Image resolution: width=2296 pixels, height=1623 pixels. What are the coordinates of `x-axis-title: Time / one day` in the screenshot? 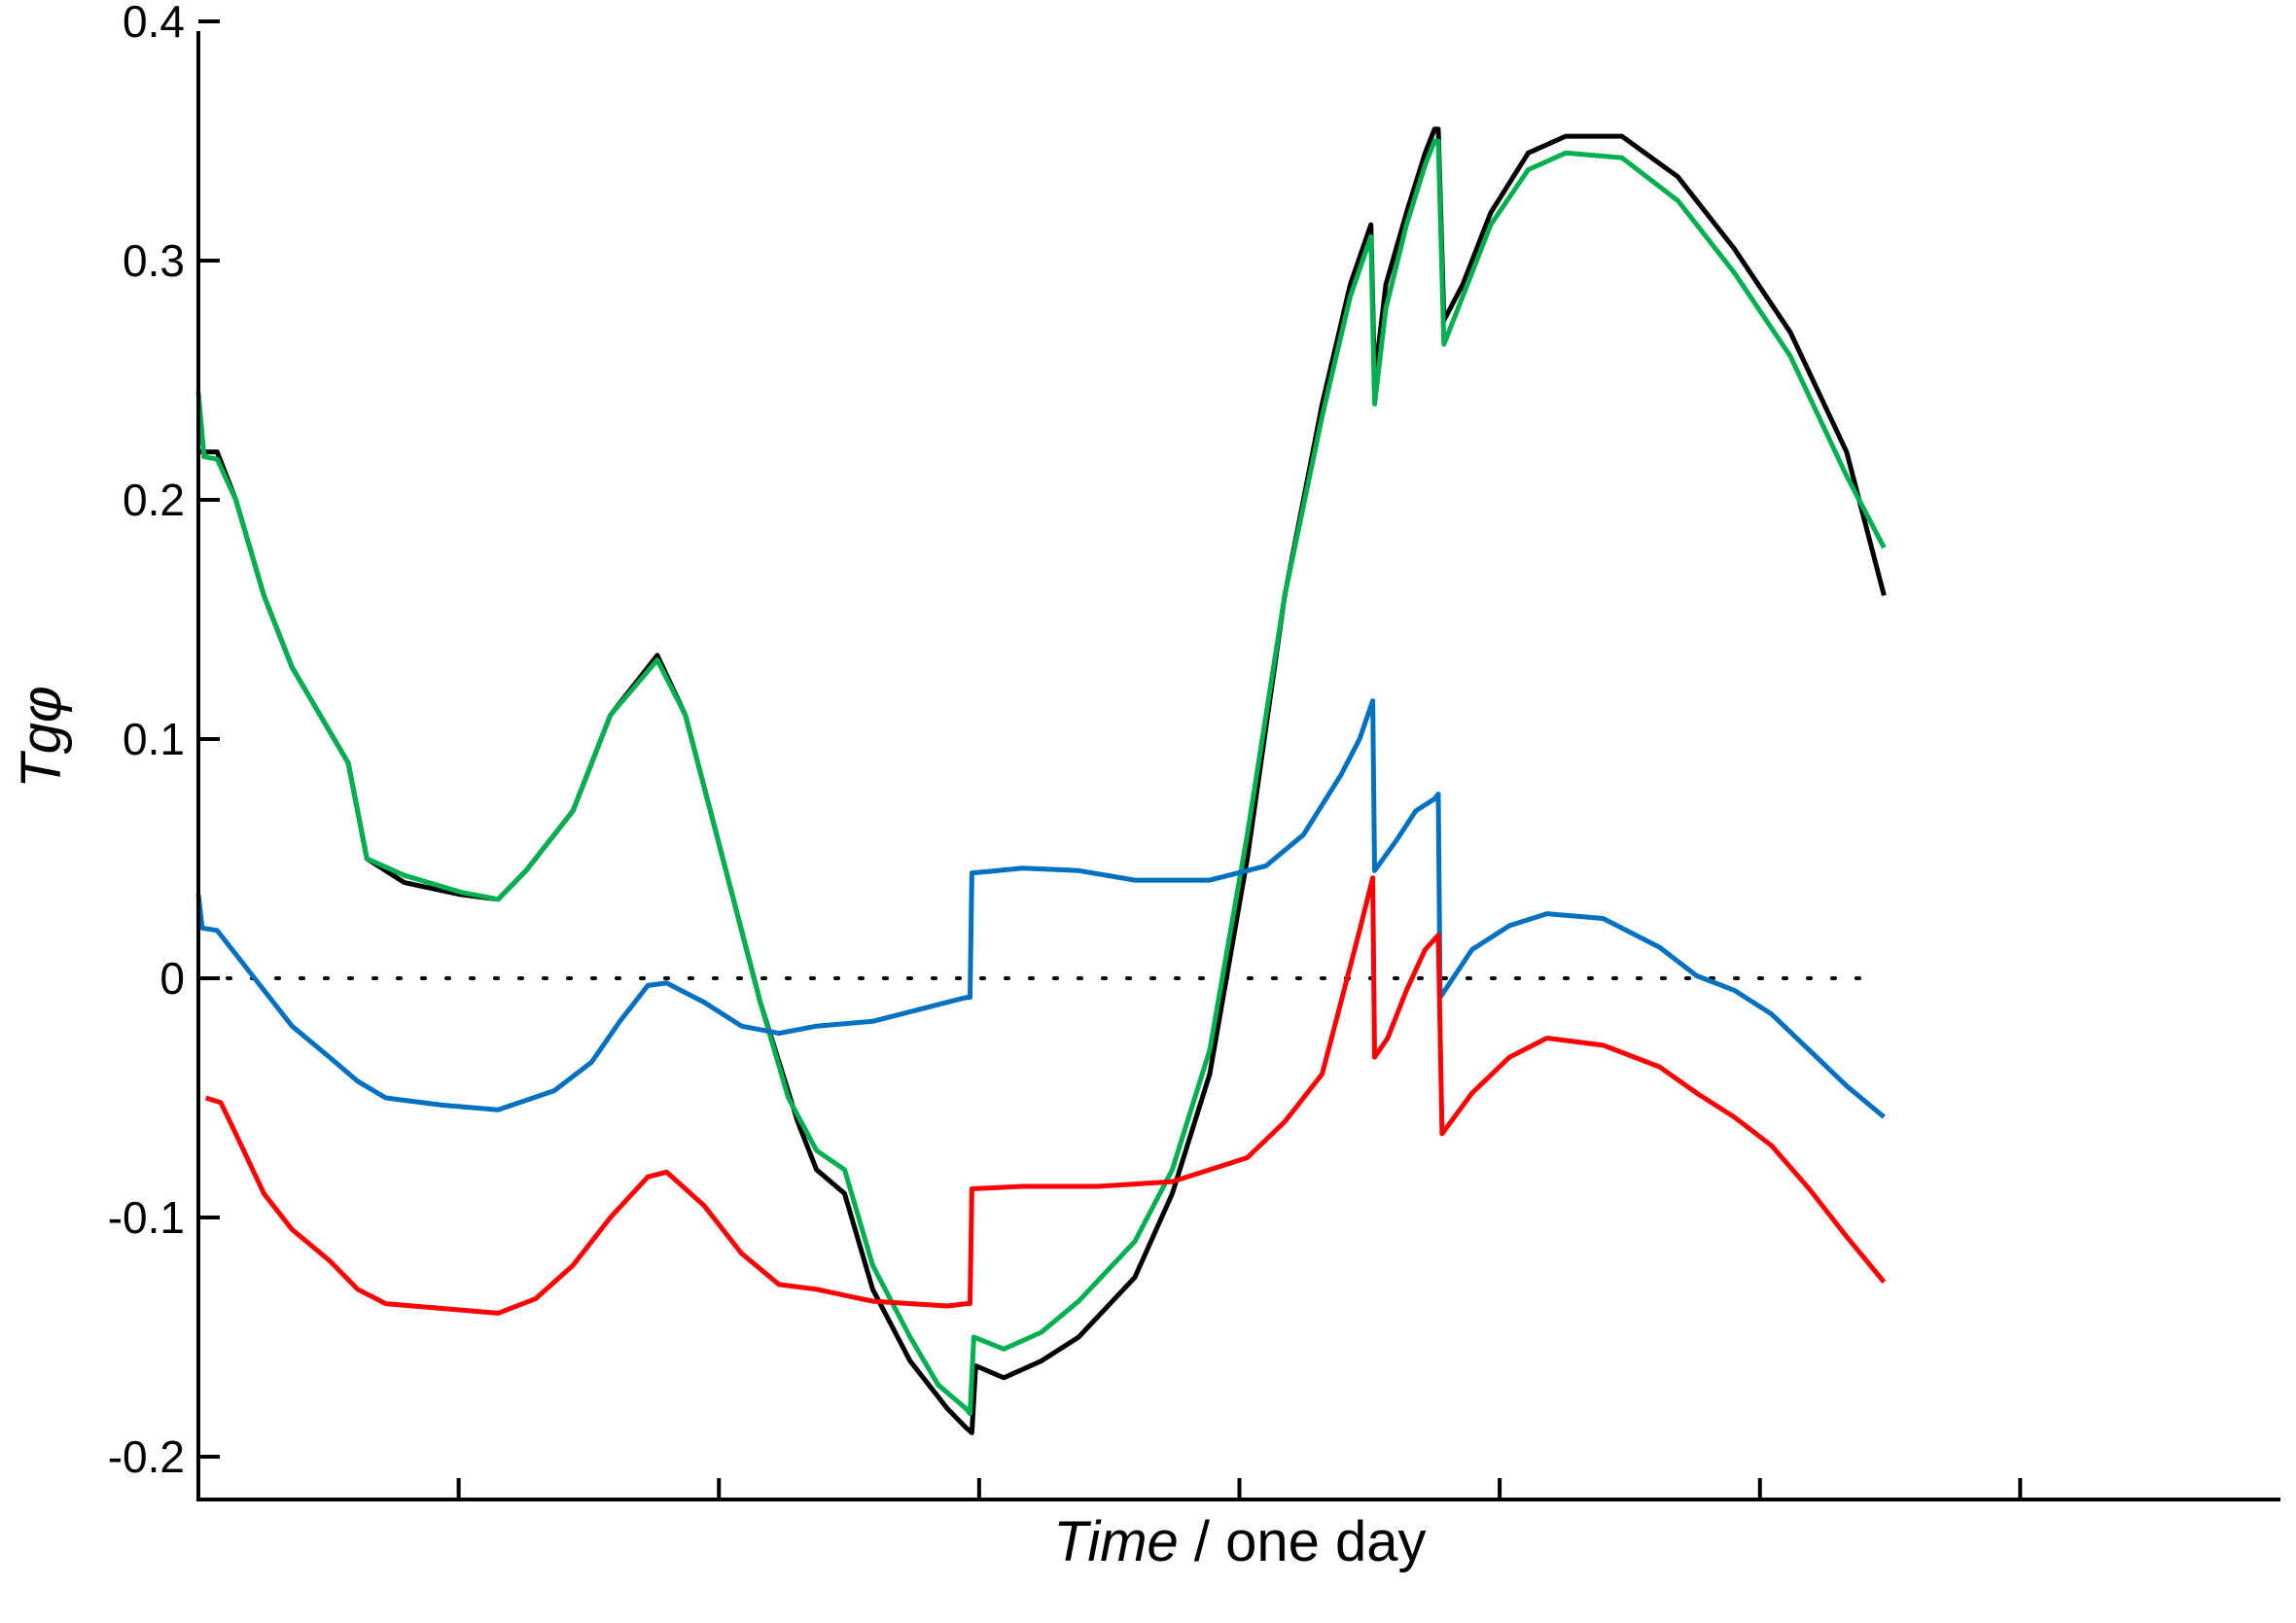 It's located at (1240, 1541).